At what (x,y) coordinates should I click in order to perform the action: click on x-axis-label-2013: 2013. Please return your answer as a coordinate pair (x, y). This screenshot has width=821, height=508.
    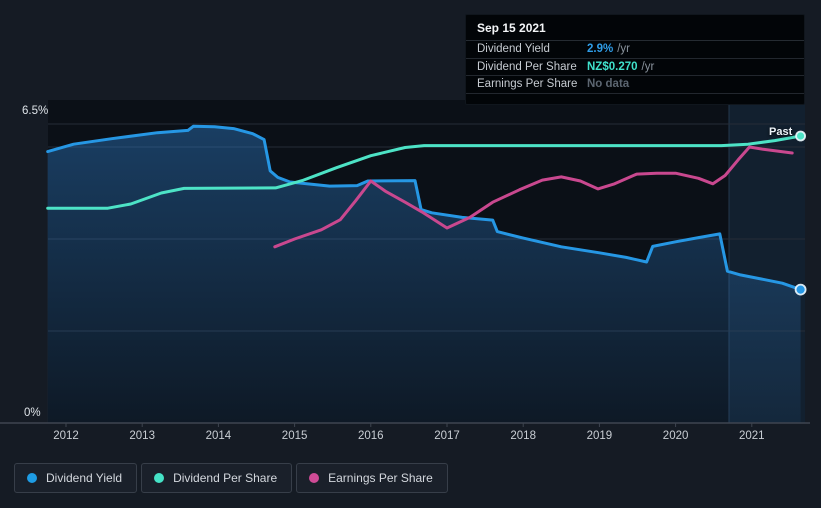
    Looking at the image, I should click on (142, 436).